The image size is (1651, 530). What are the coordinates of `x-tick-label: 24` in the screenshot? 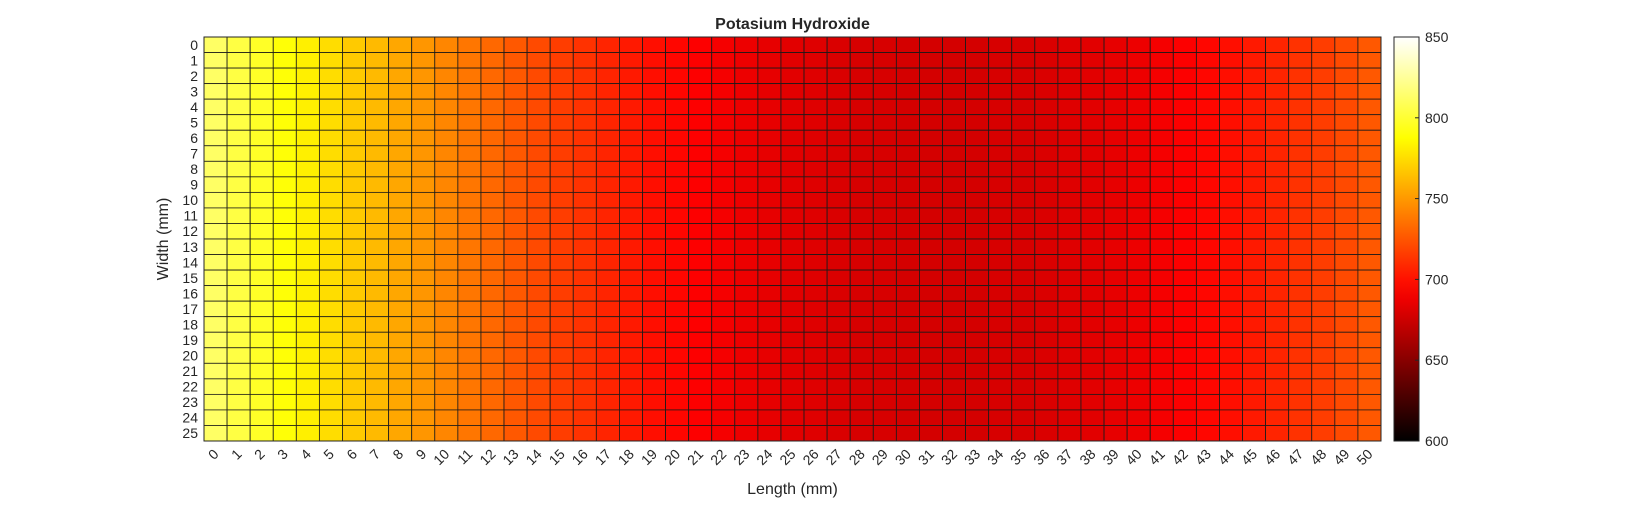 It's located at (764, 457).